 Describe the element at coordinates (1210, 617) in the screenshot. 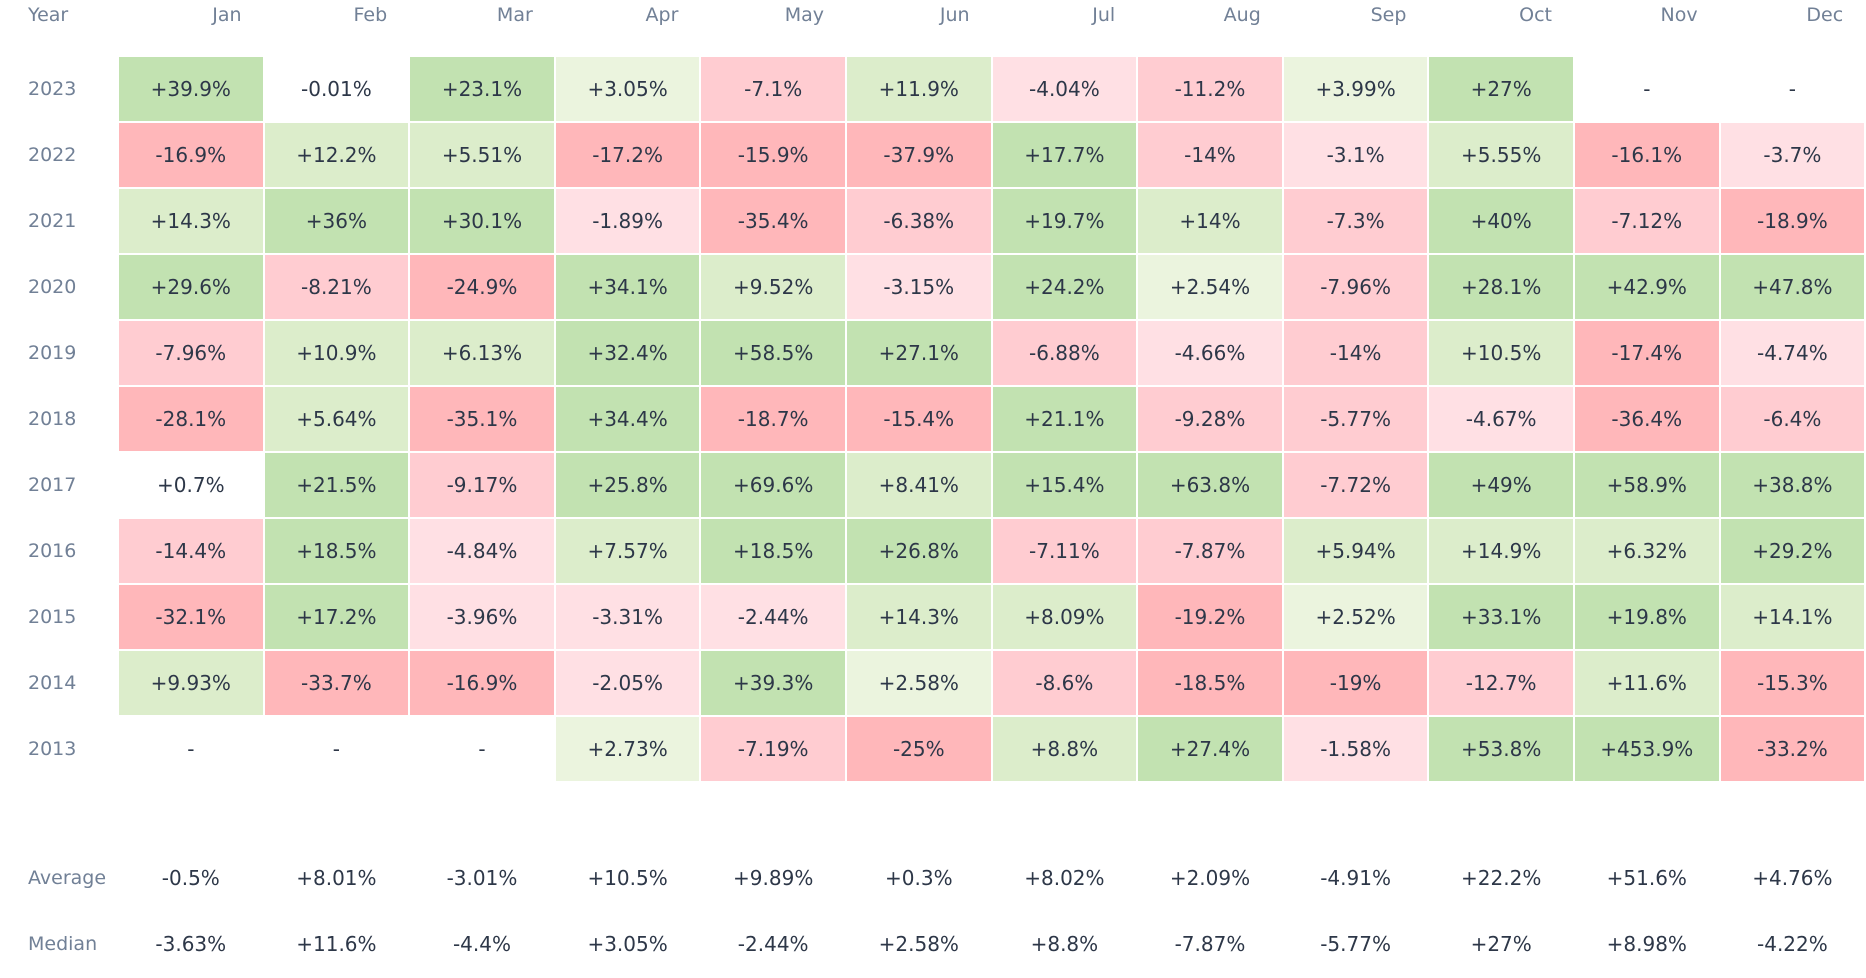

I see `heatmap-cell: -19.2%` at that location.